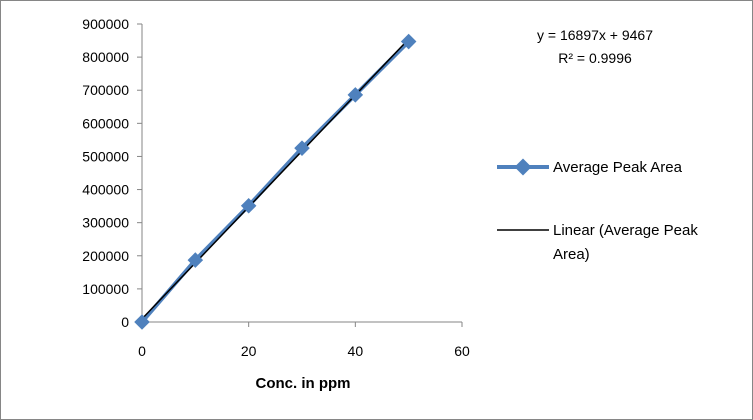 The width and height of the screenshot is (753, 420). What do you see at coordinates (105, 156) in the screenshot?
I see `y-tick-label: 500000` at bounding box center [105, 156].